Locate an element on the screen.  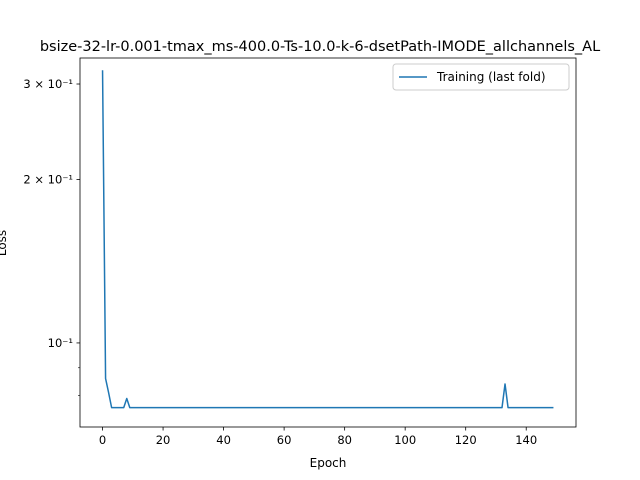
x-axis-ticks: 0 20 40 60 80 100 120 140 is located at coordinates (318, 437).